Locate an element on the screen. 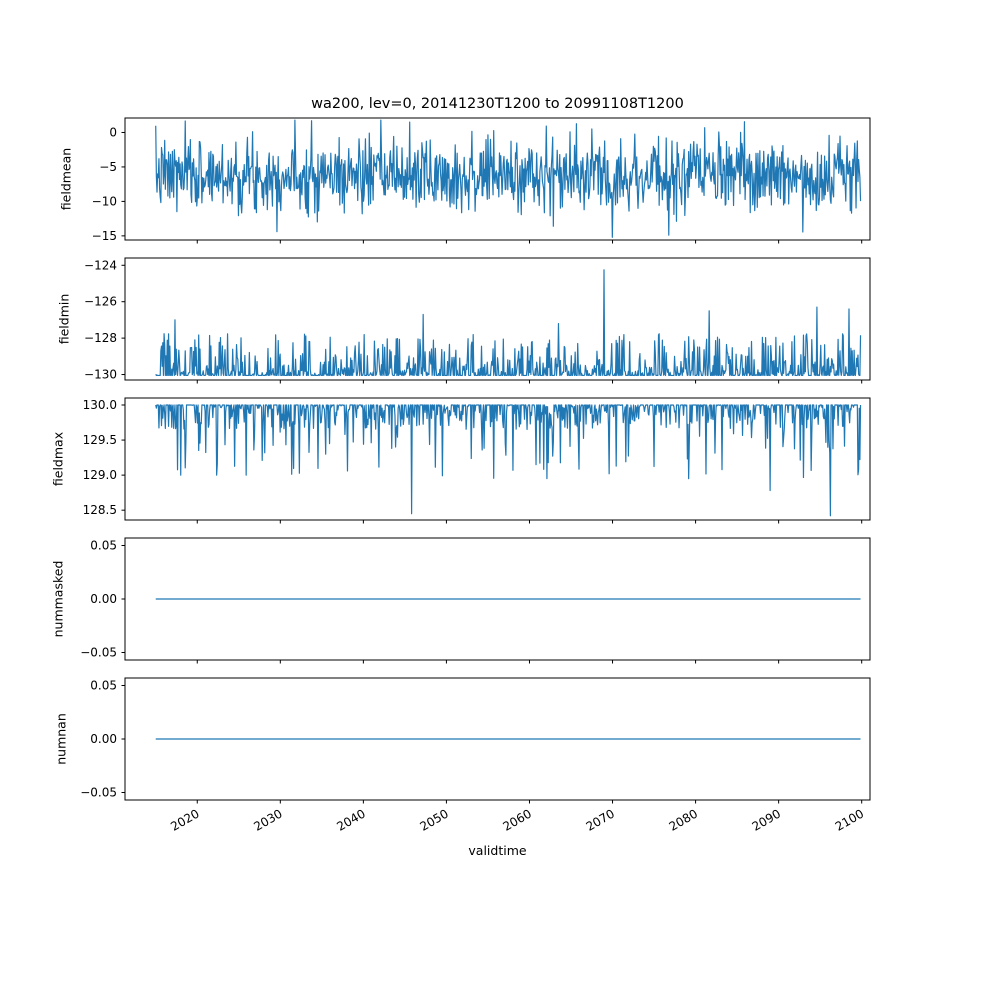 The image size is (1000, 1000). y-tick-label: −130 is located at coordinates (100, 375).